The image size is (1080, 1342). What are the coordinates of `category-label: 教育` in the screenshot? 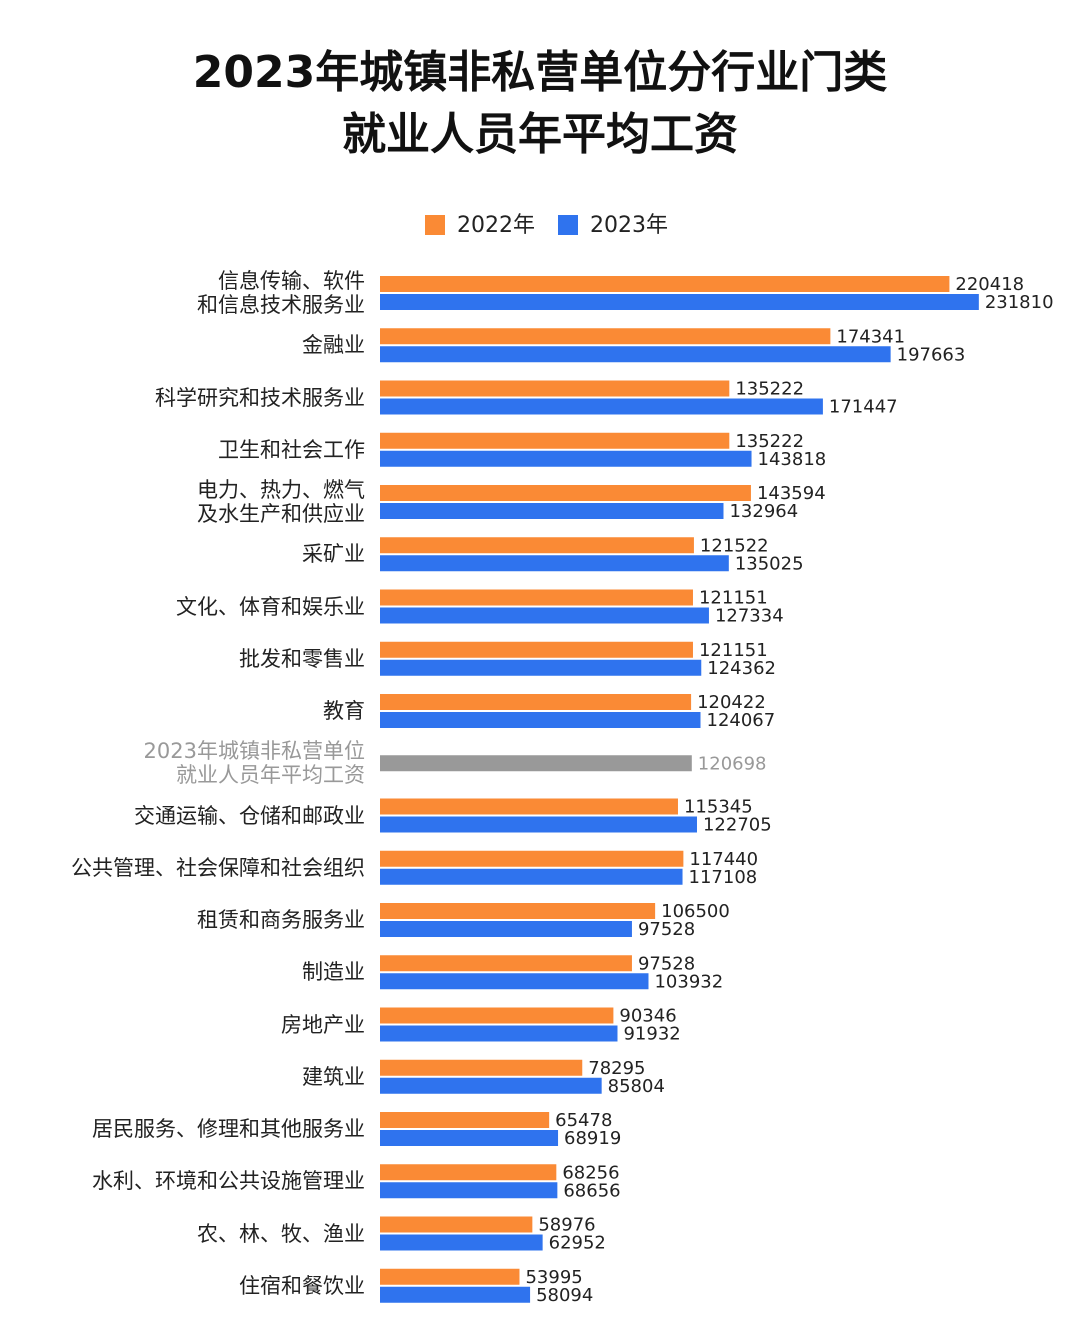 It's located at (344, 711).